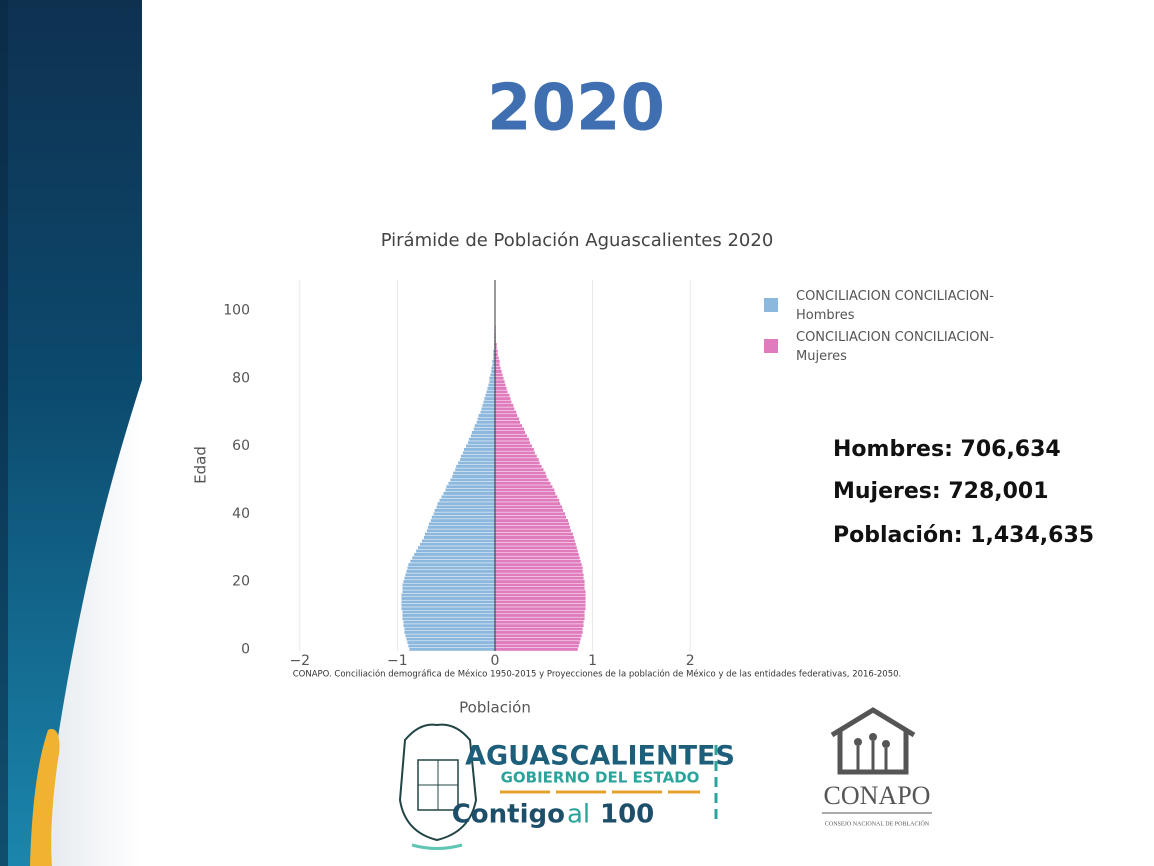 Image resolution: width=1154 pixels, height=866 pixels. What do you see at coordinates (241, 446) in the screenshot?
I see `y-tick-label: 60` at bounding box center [241, 446].